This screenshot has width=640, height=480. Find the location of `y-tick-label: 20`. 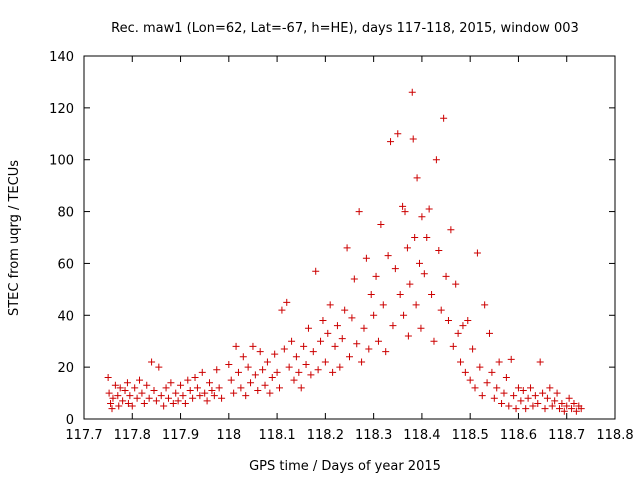

y-tick-label: 20 is located at coordinates (65, 368).